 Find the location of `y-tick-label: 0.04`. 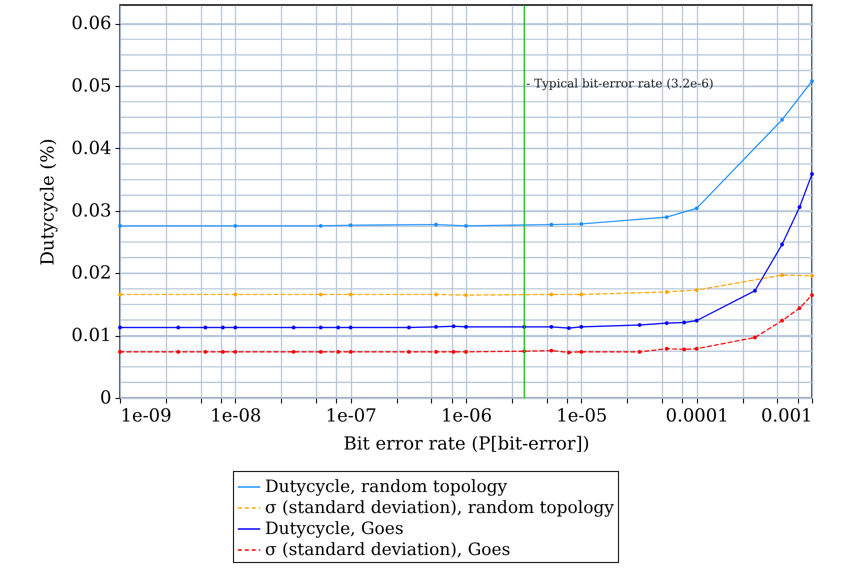

y-tick-label: 0.04 is located at coordinates (91, 148).